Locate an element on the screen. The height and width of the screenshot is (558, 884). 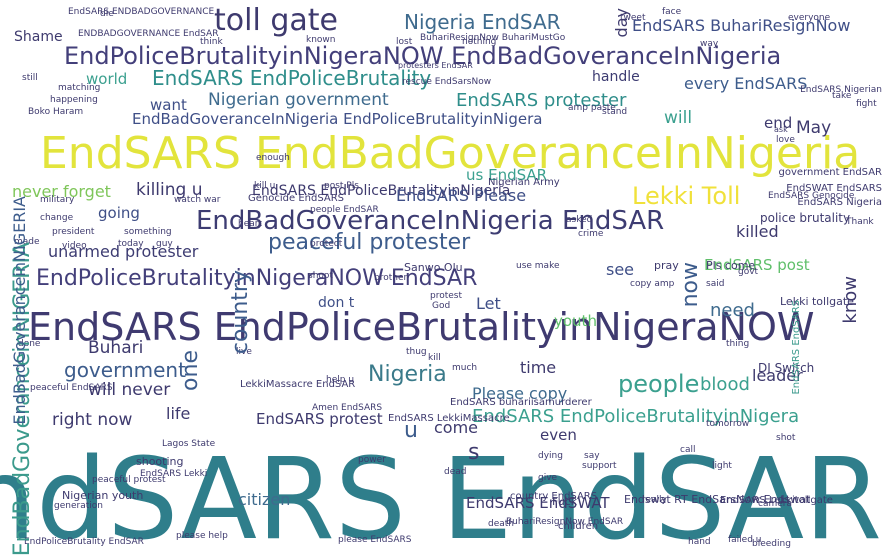
word-blood: blood is located at coordinates (725, 384).